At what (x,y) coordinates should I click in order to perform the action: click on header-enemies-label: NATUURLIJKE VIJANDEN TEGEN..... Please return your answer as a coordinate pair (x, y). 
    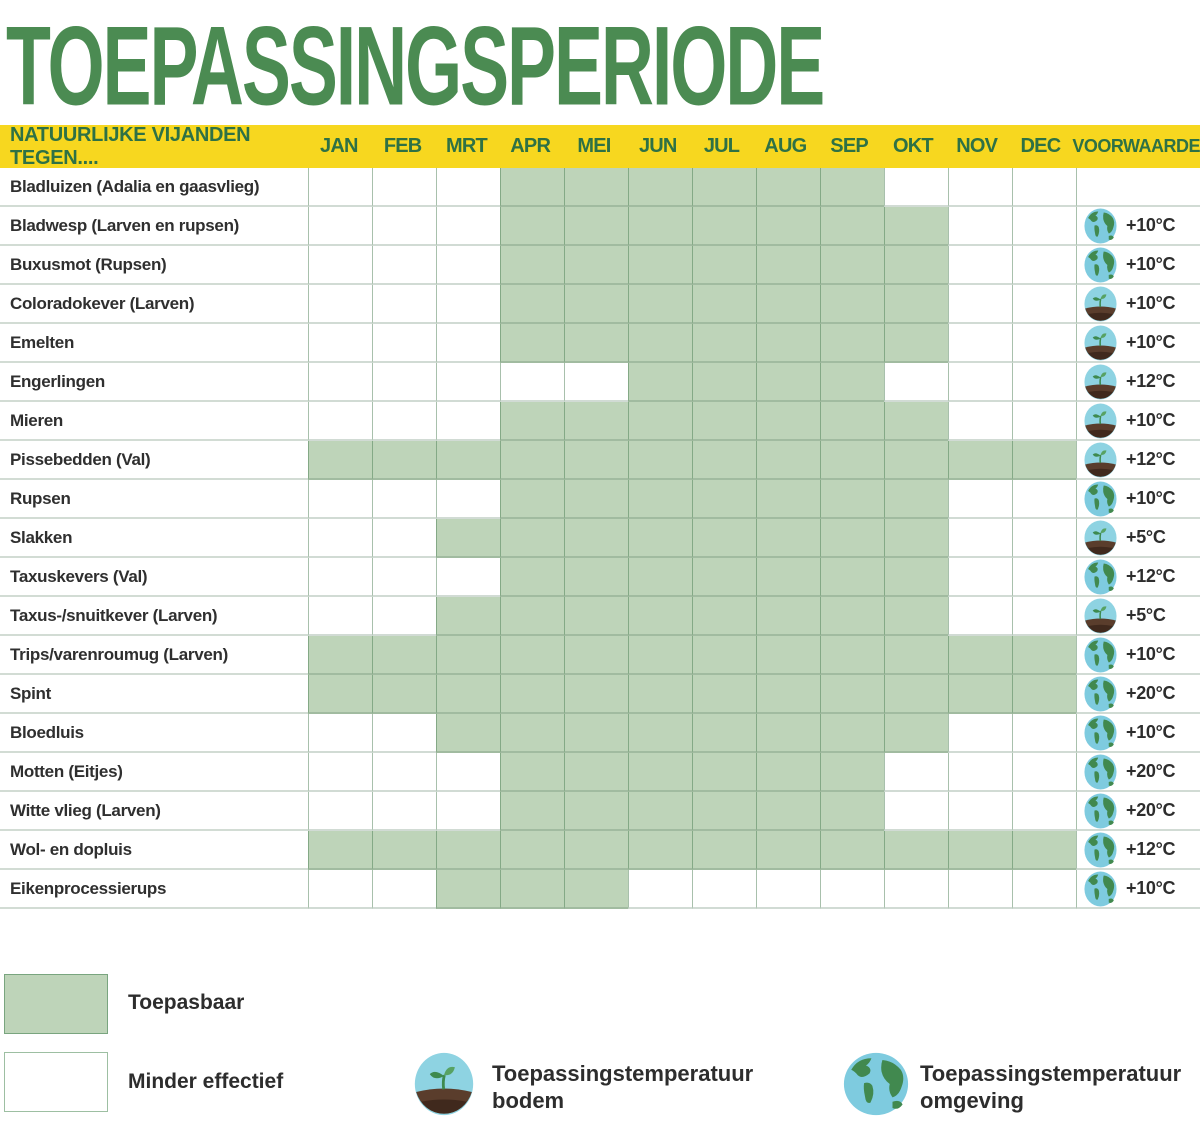
    Looking at the image, I should click on (130, 146).